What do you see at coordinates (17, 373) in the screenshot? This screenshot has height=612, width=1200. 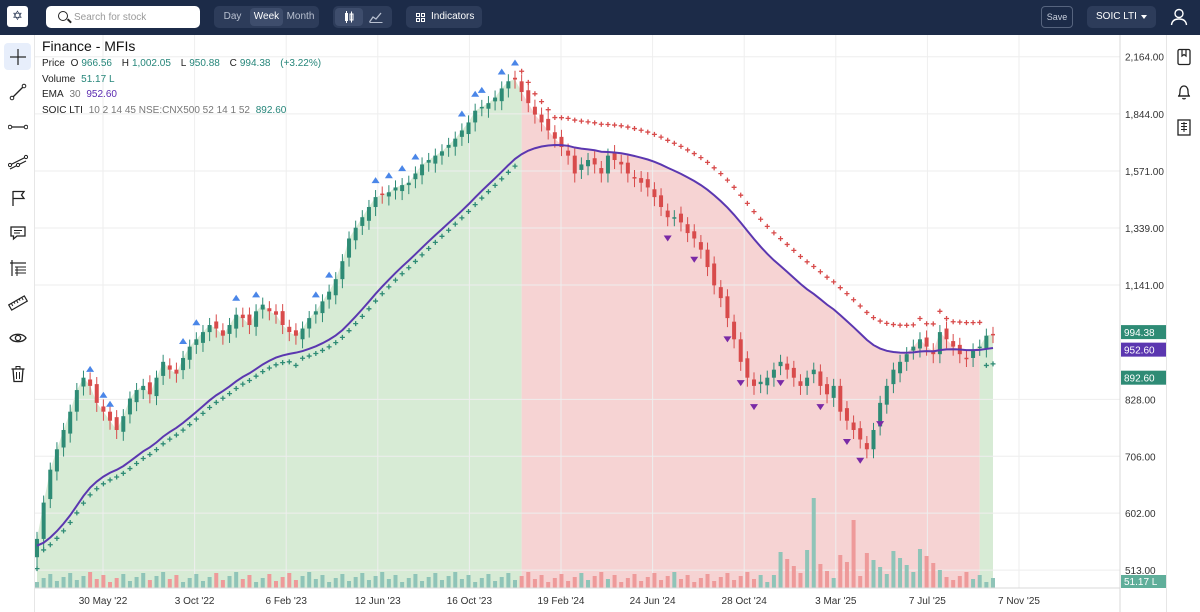 I see `delete-tool` at bounding box center [17, 373].